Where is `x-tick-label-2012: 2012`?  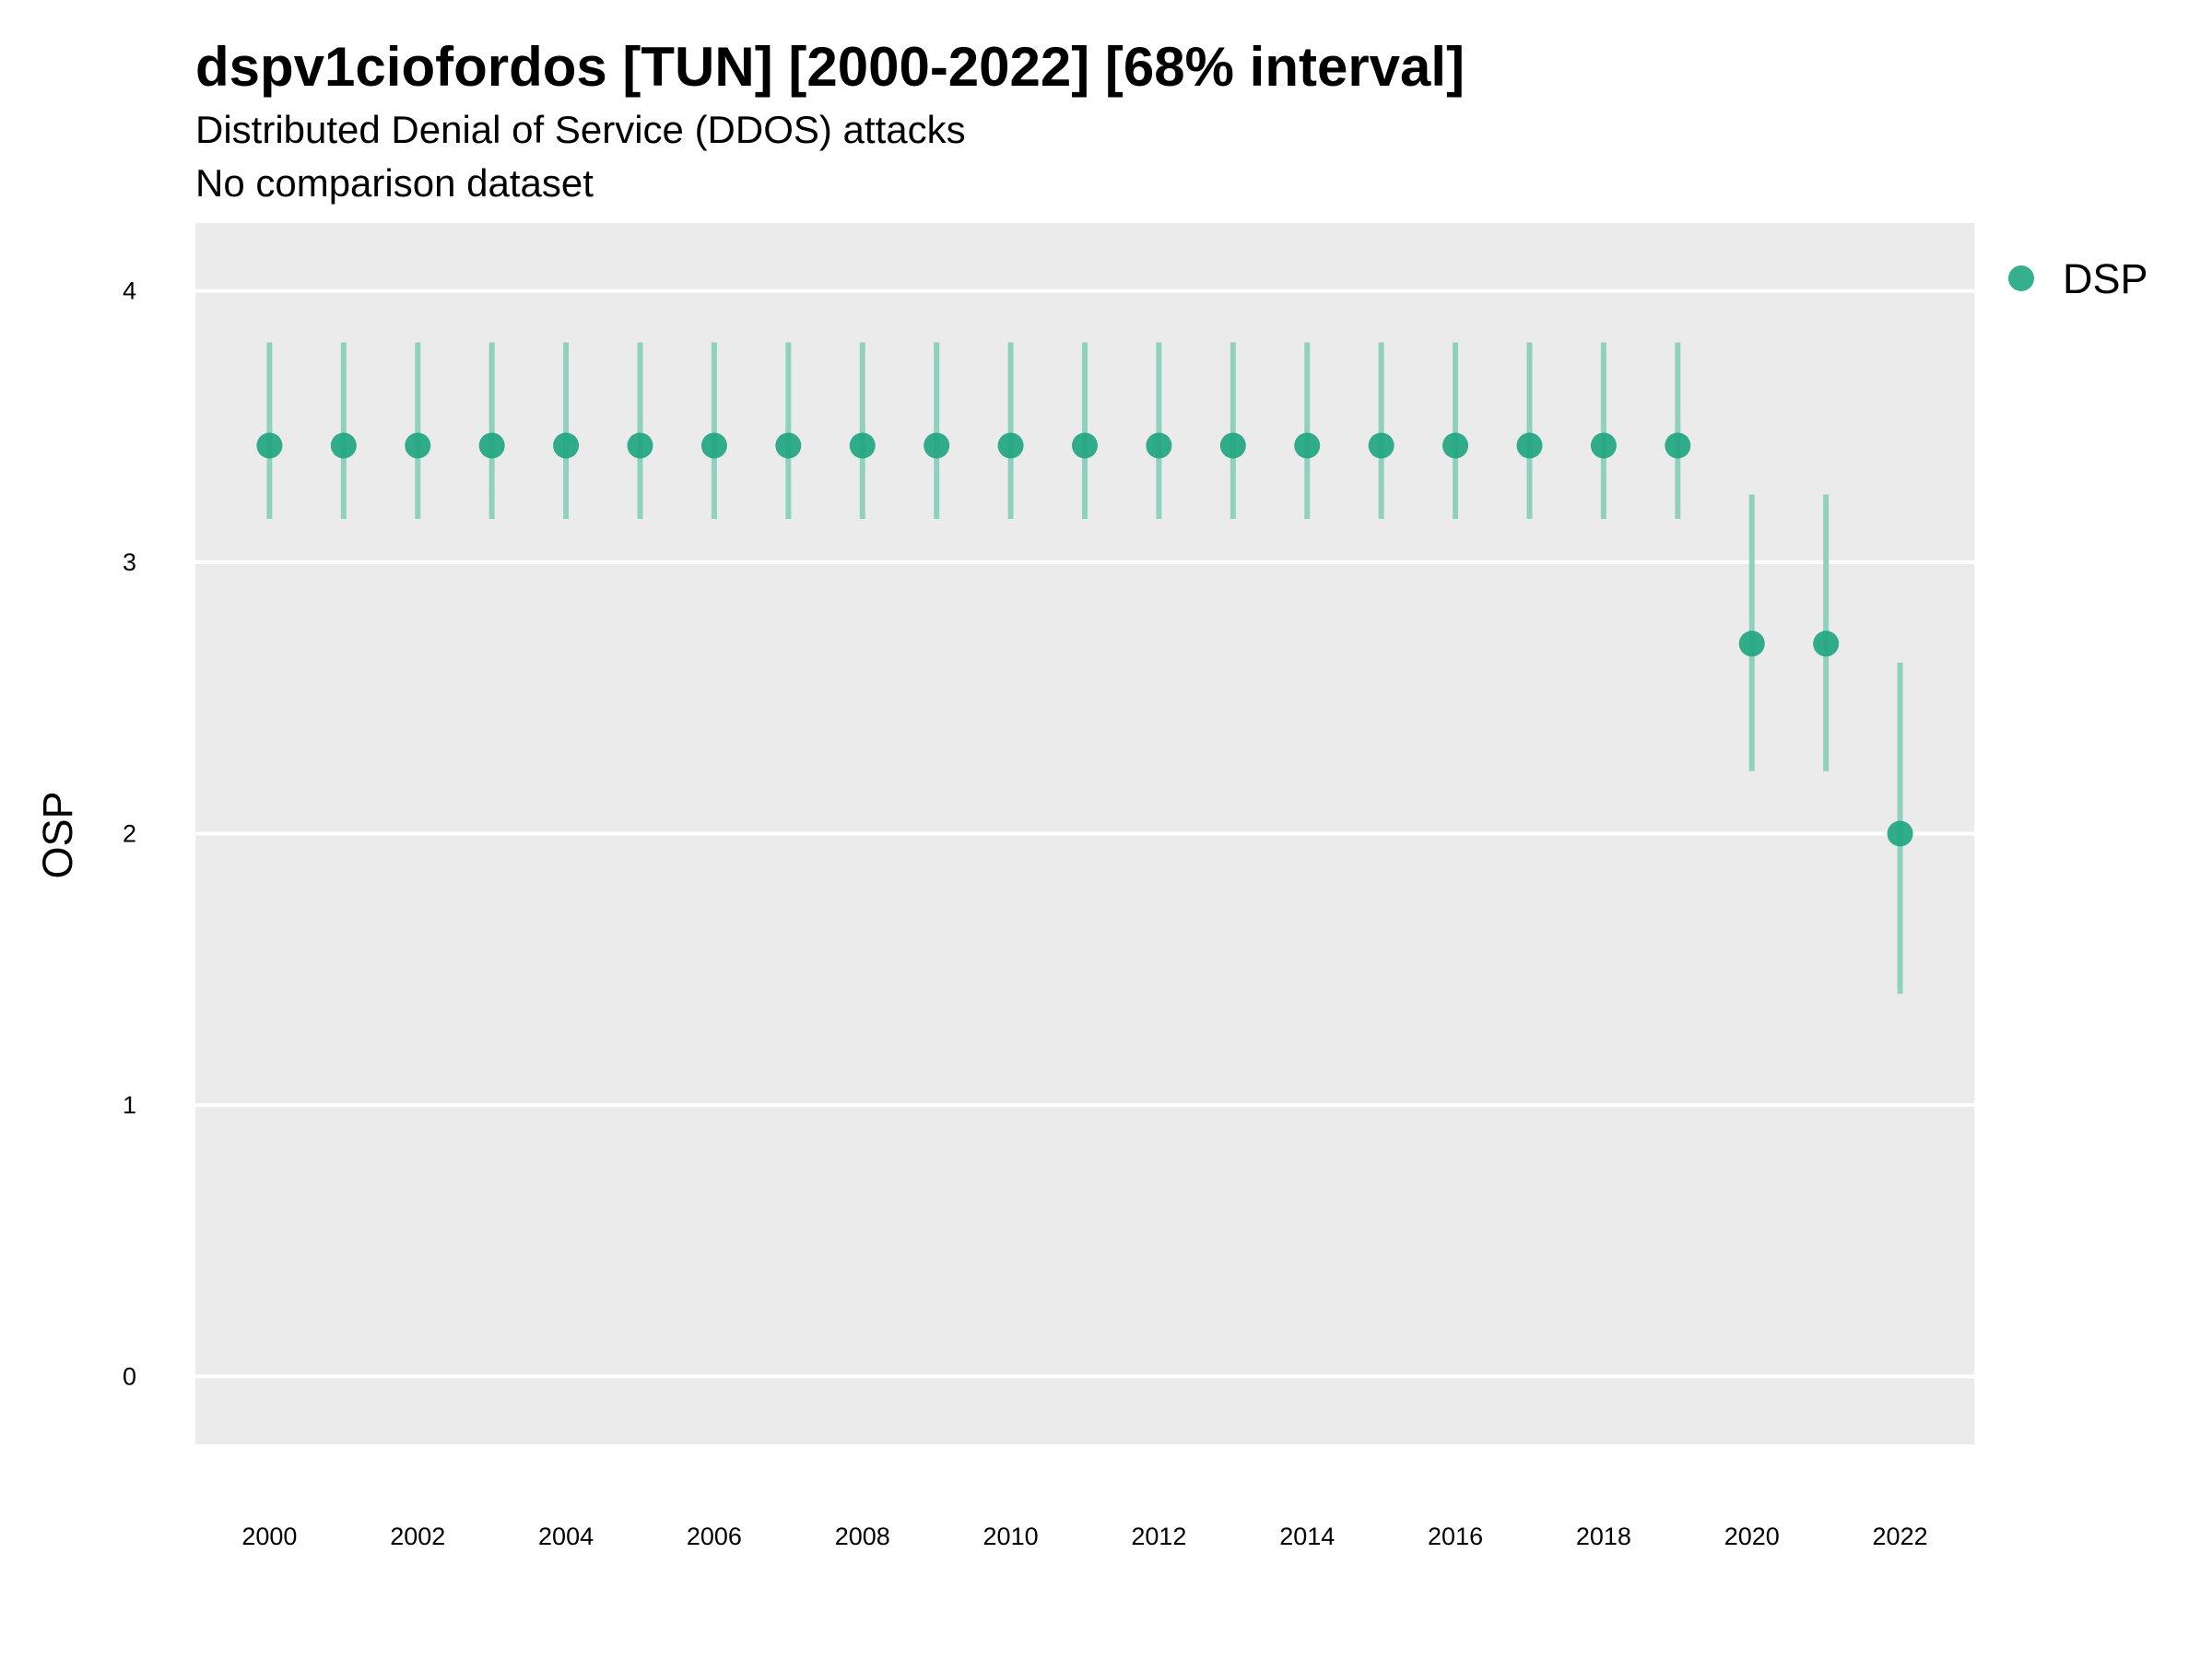 x-tick-label-2012: 2012 is located at coordinates (1158, 1536).